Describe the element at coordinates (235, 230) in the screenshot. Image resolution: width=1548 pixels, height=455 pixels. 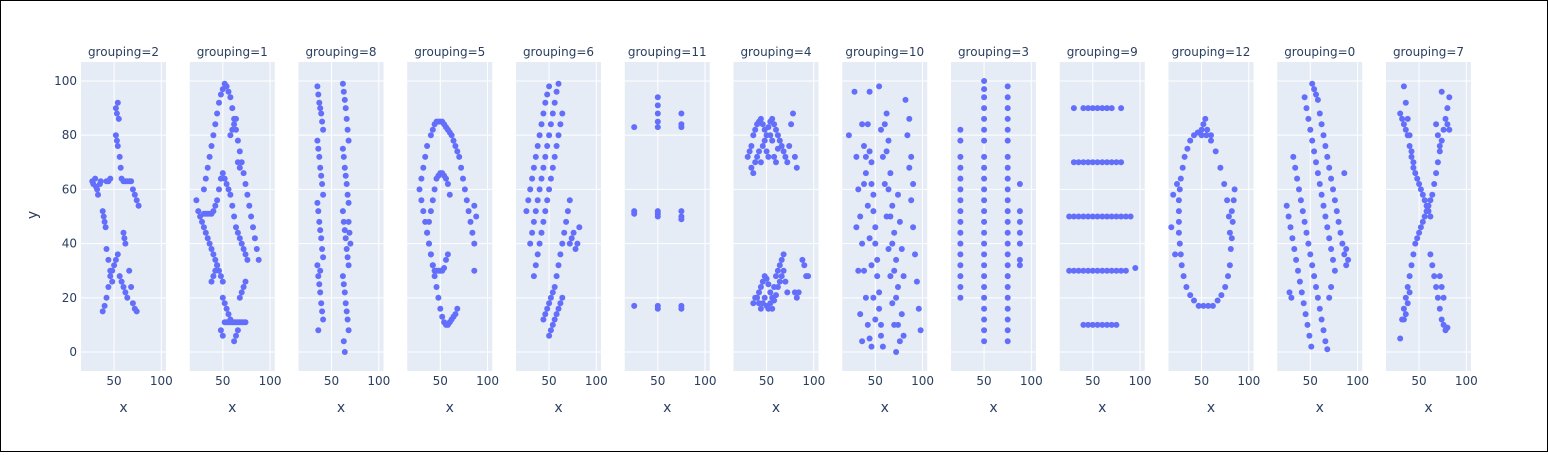
I see `facet-panel: grouping=1 50 100 x` at that location.